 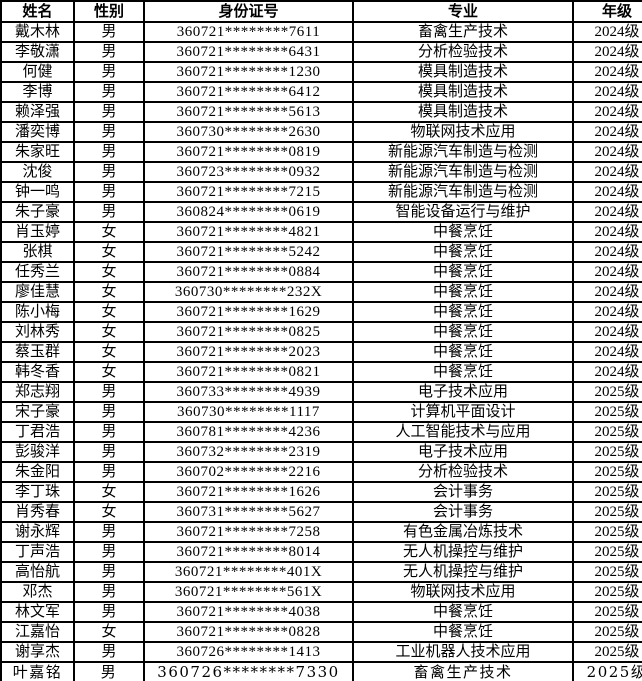 What do you see at coordinates (248, 572) in the screenshot?
I see `cell-id_number: 360721********401X` at bounding box center [248, 572].